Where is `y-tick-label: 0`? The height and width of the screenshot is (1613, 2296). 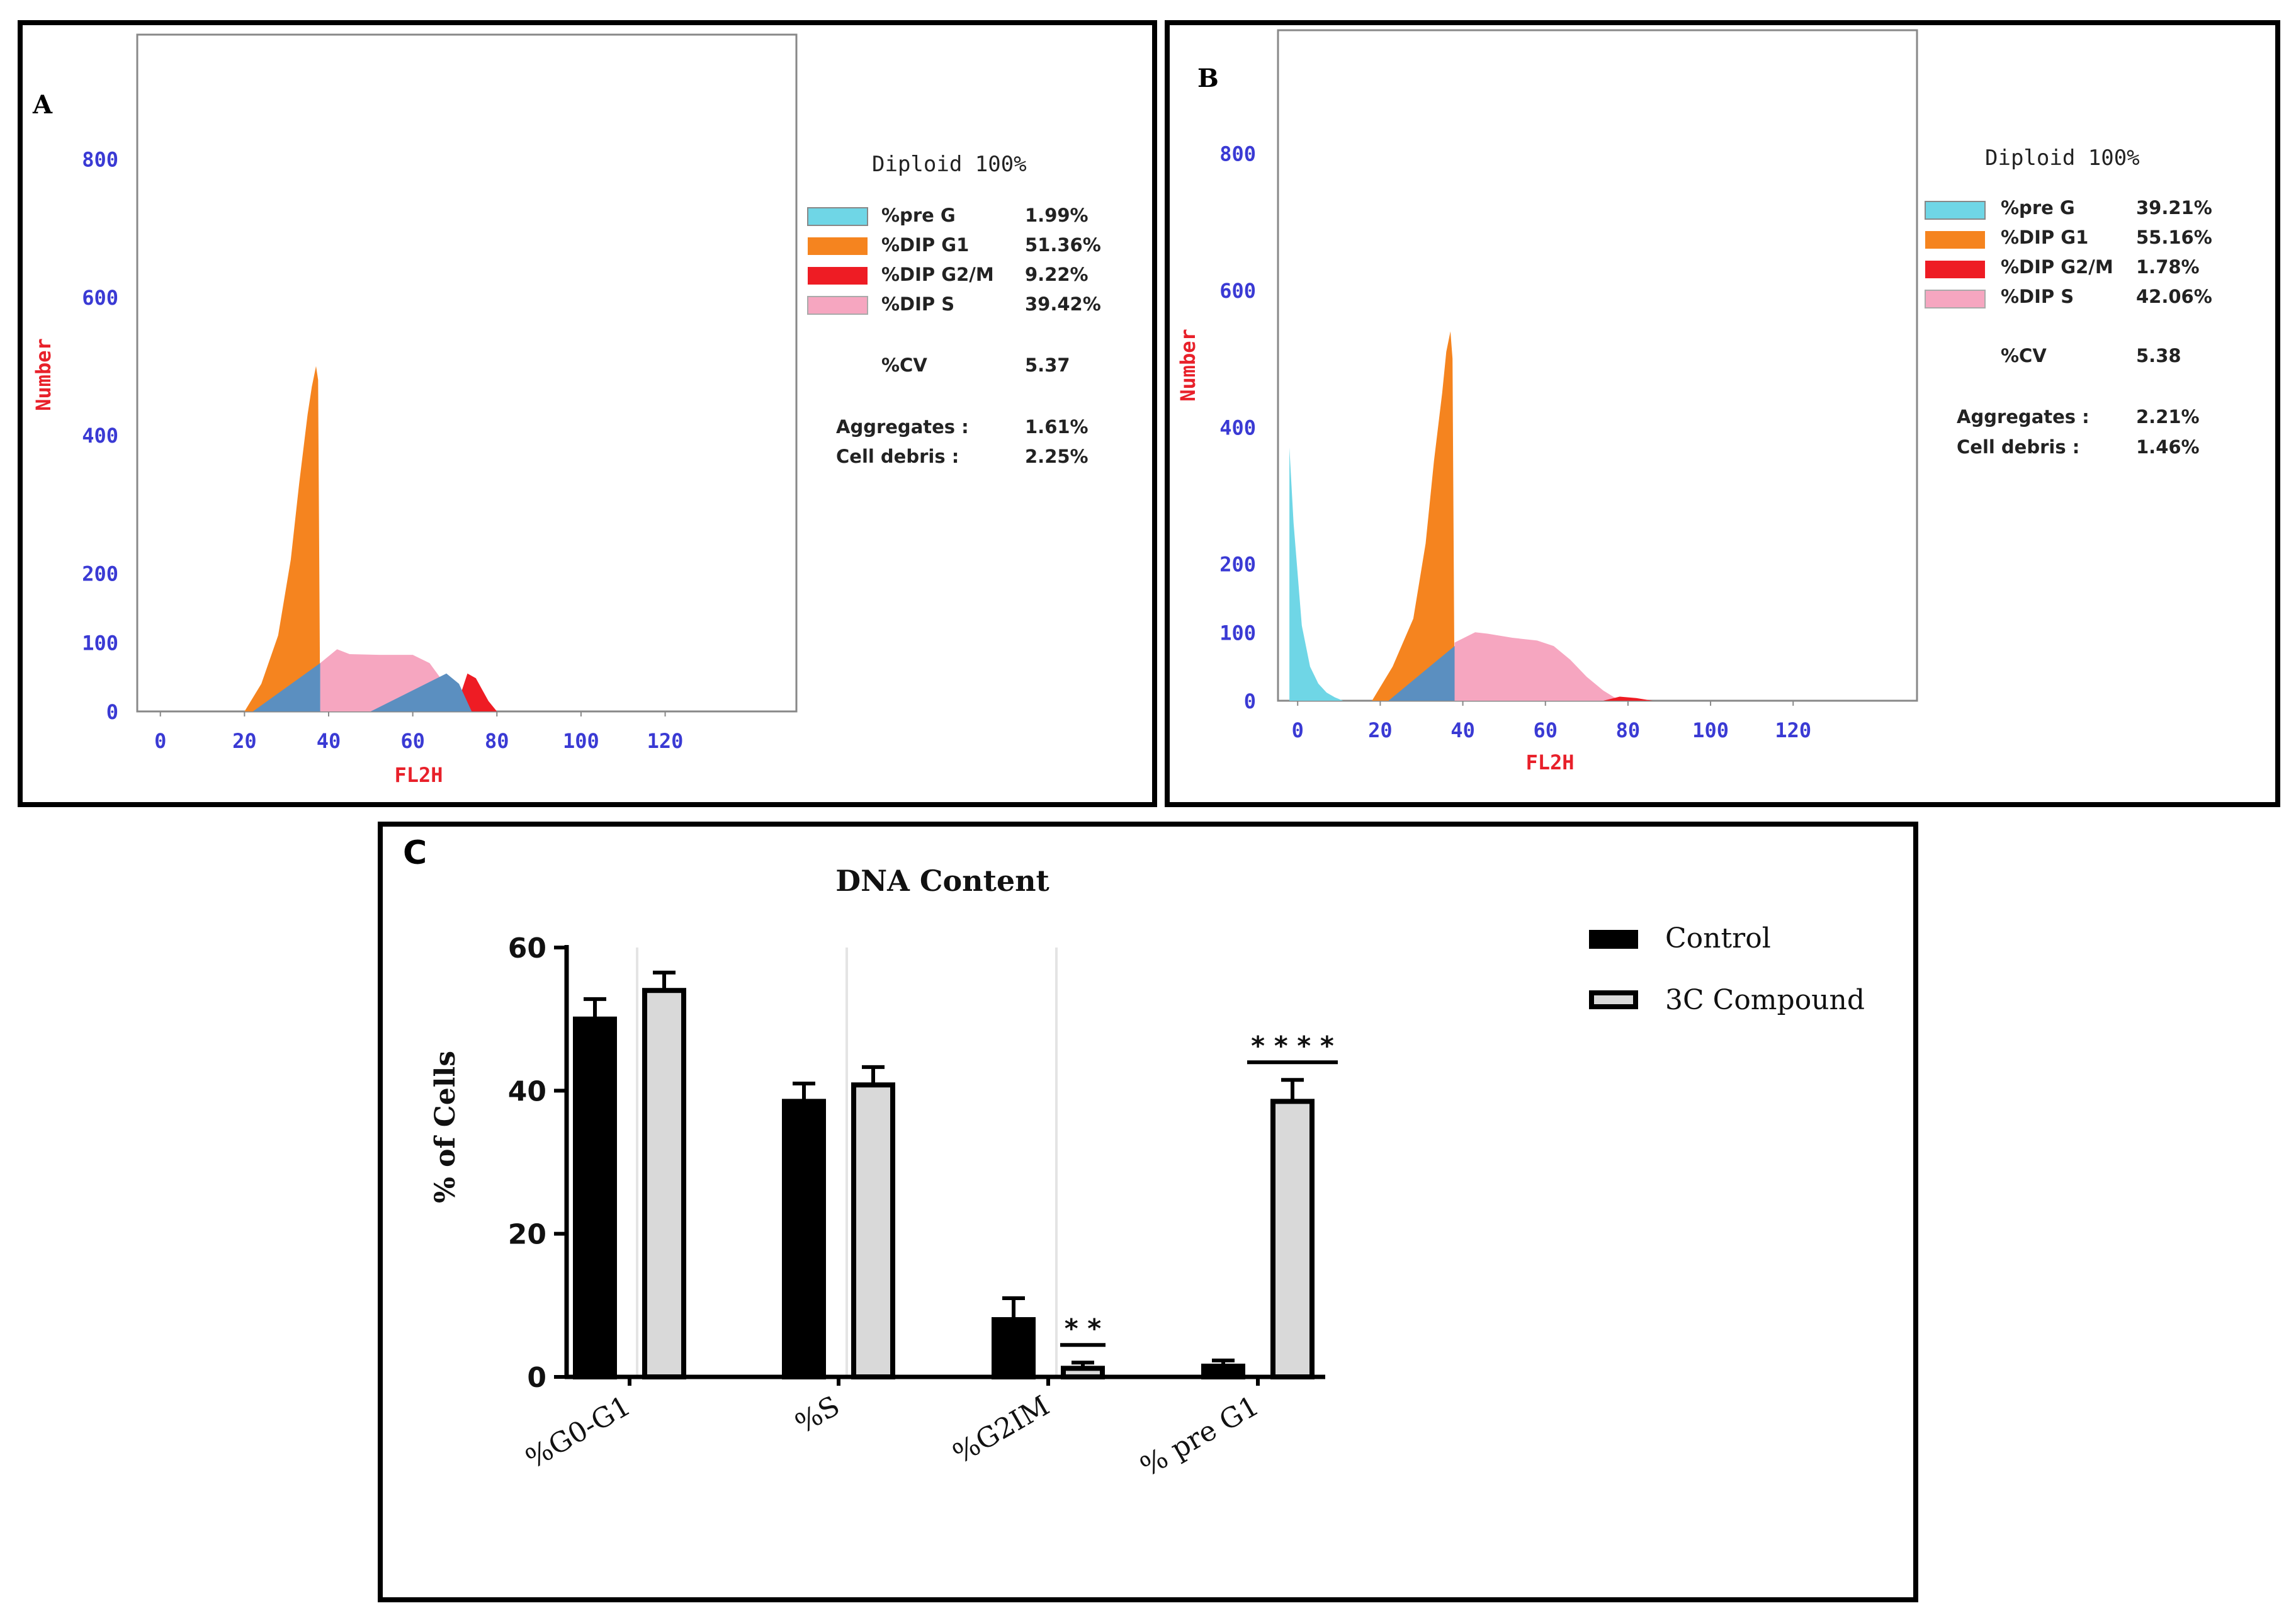
y-tick-label: 0 is located at coordinates (536, 1378).